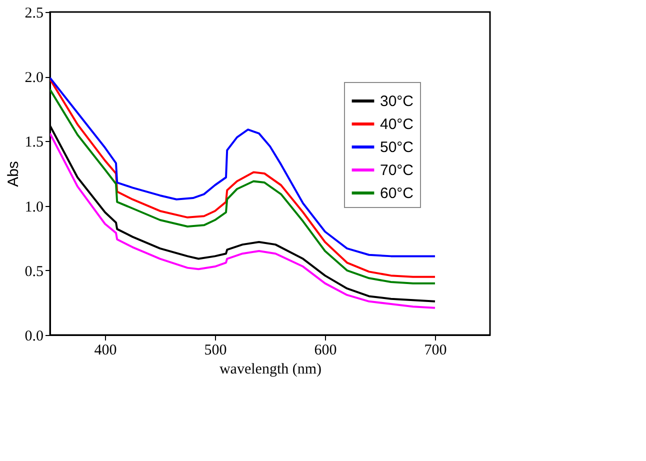 The image size is (646, 461). Describe the element at coordinates (34, 272) in the screenshot. I see `y-tick-label: 0.5` at that location.